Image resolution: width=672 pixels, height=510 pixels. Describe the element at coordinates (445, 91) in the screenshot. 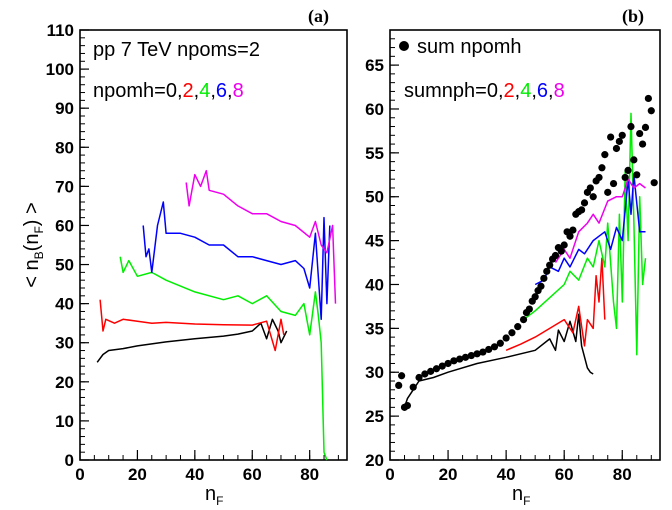

I see `sumnph-prefix: sumnph=` at that location.